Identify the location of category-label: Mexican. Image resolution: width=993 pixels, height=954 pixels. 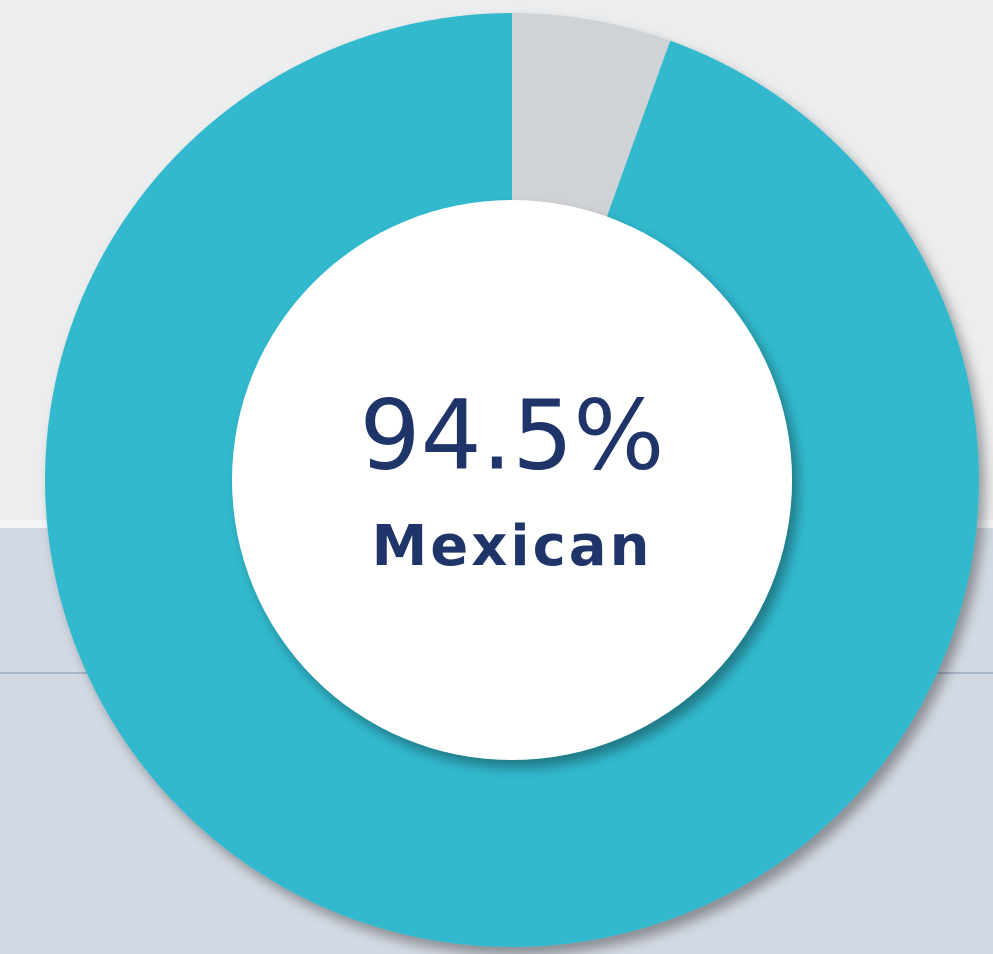
(512, 546).